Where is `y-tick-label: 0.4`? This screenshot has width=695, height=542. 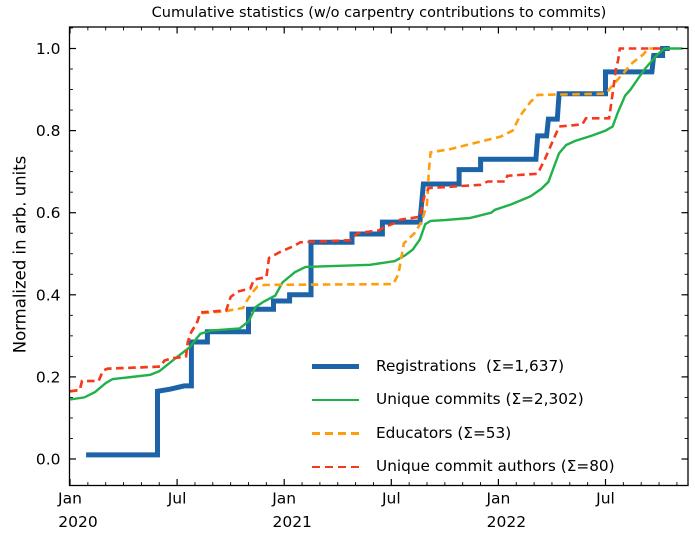
y-tick-label: 0.4 is located at coordinates (48, 295).